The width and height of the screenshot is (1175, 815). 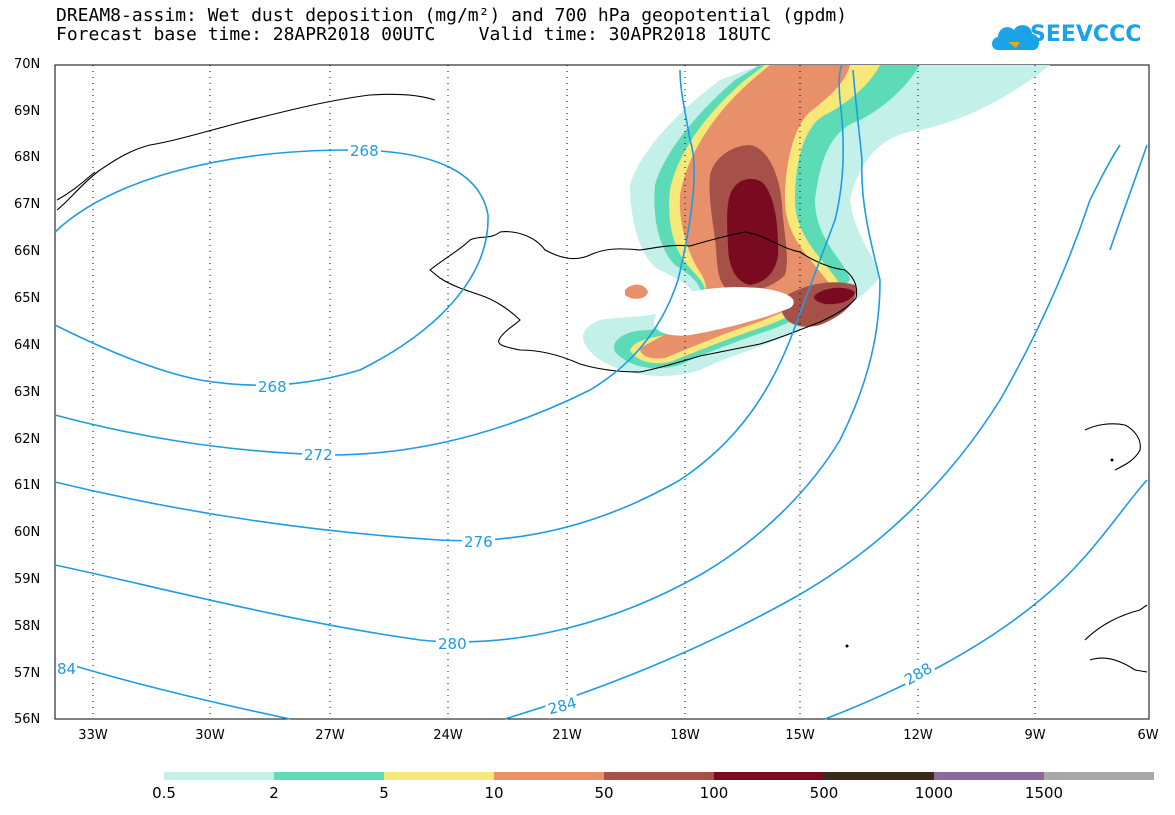 I want to click on contour-label-268-top: 268, so click(x=364, y=151).